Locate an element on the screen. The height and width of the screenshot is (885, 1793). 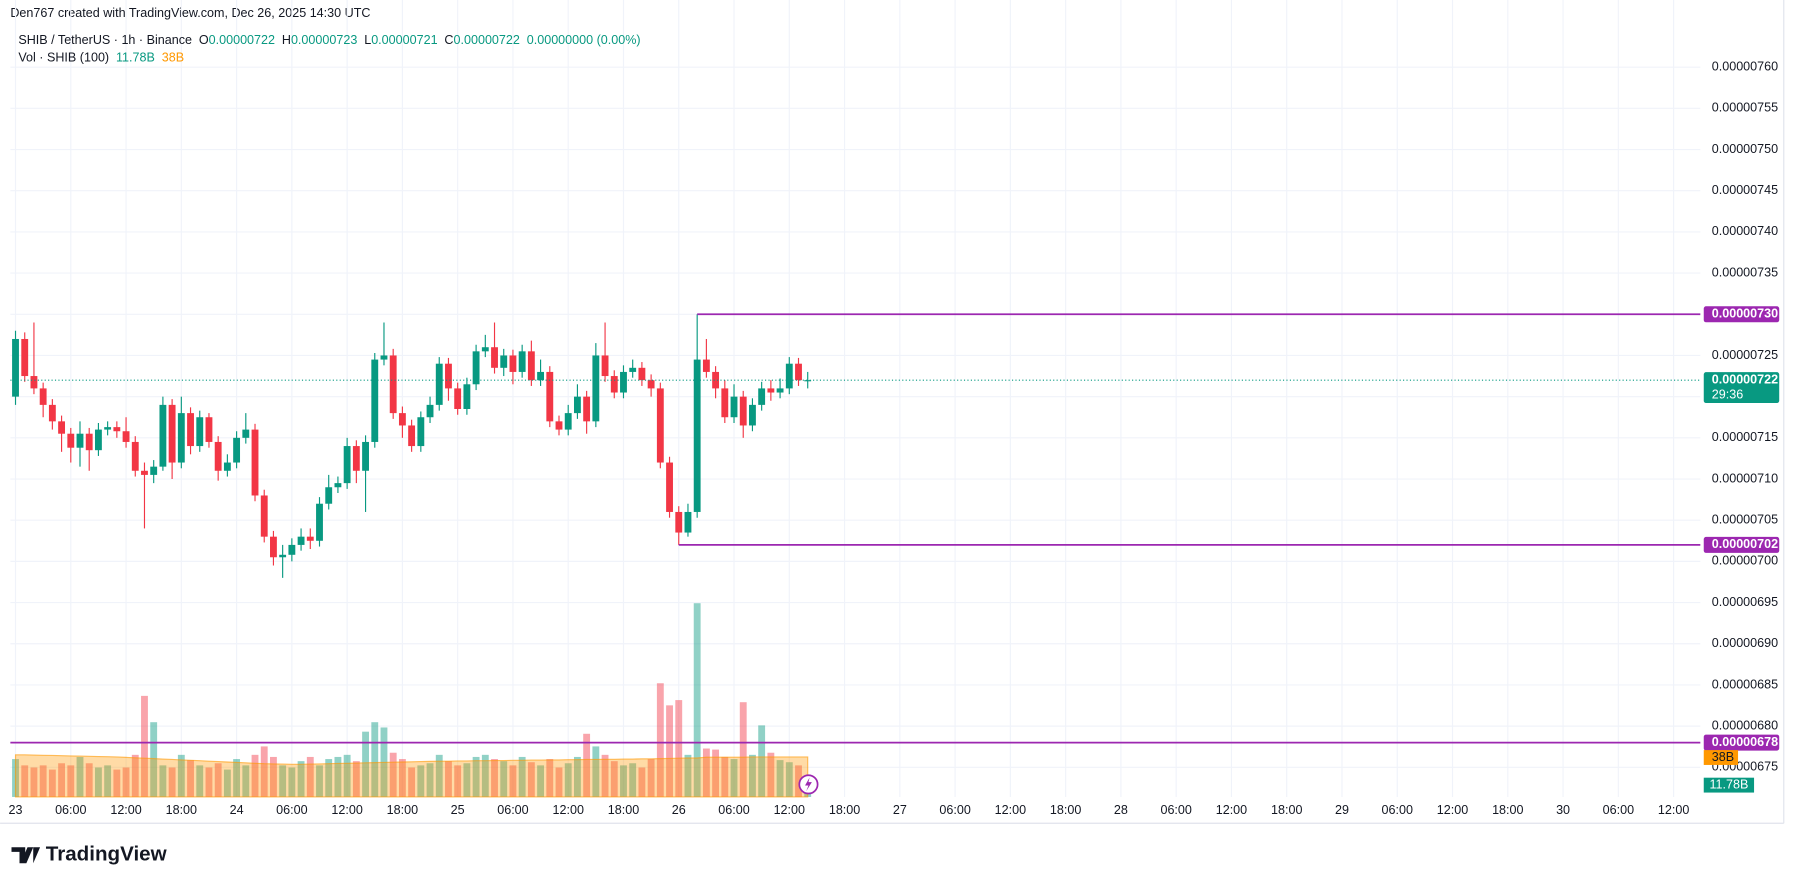
y-tick-label: 0.00000680 is located at coordinates (1745, 725).